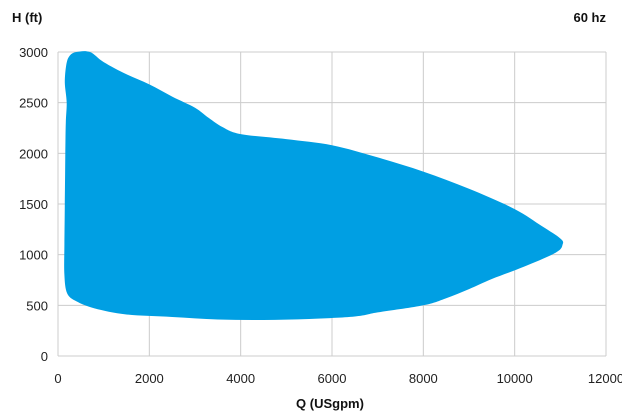 This screenshot has width=622, height=412. What do you see at coordinates (57, 378) in the screenshot?
I see `x-tick-label: 0` at bounding box center [57, 378].